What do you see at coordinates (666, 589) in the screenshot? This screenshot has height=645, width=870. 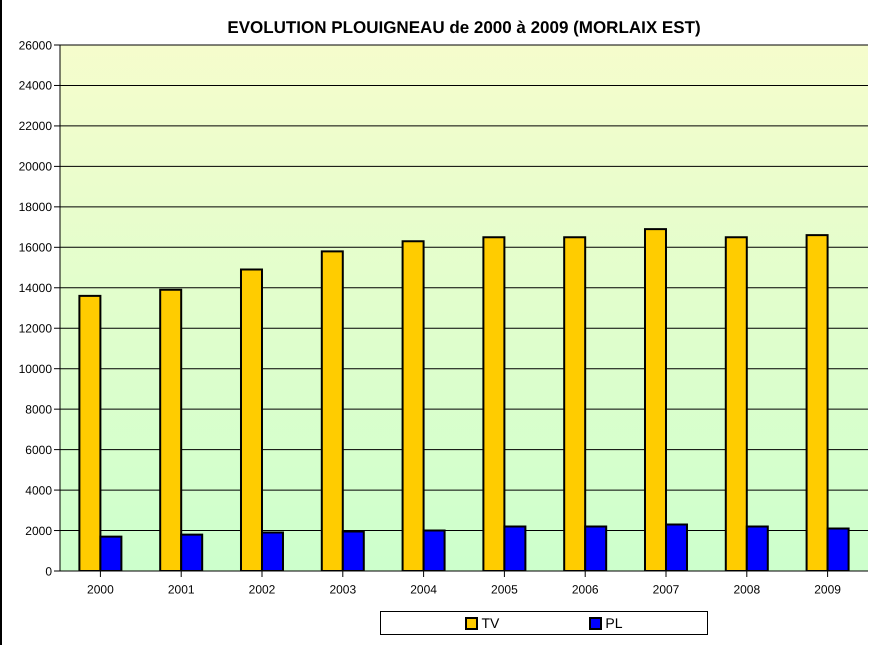 I see `x-tick-label: 2007` at bounding box center [666, 589].